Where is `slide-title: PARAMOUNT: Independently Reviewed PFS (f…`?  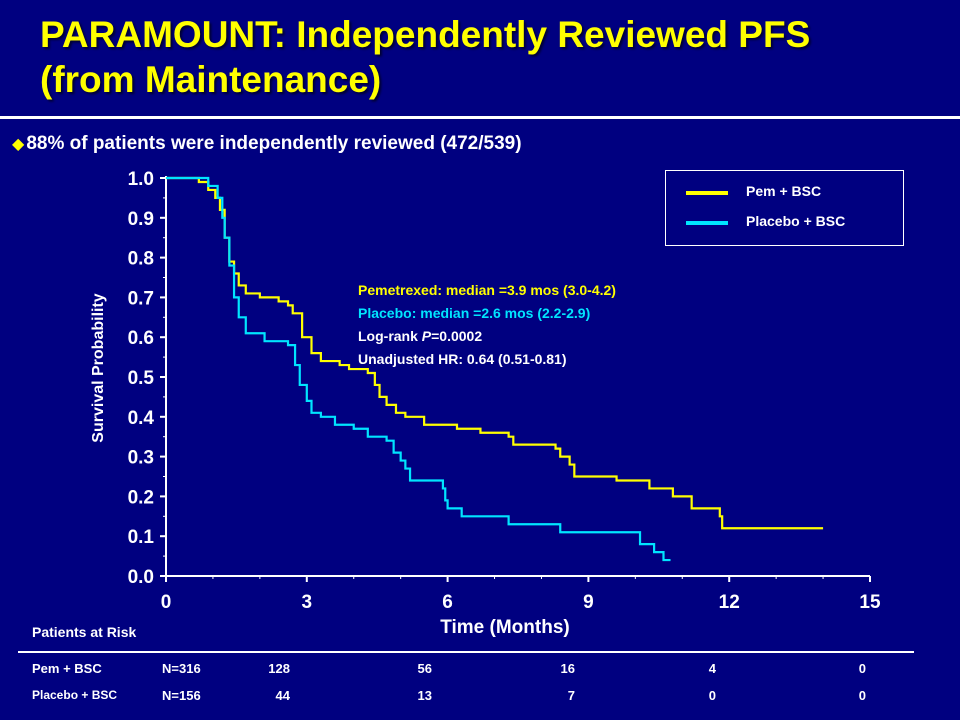 slide-title: PARAMOUNT: Independently Reviewed PFS (f… is located at coordinates (490, 57).